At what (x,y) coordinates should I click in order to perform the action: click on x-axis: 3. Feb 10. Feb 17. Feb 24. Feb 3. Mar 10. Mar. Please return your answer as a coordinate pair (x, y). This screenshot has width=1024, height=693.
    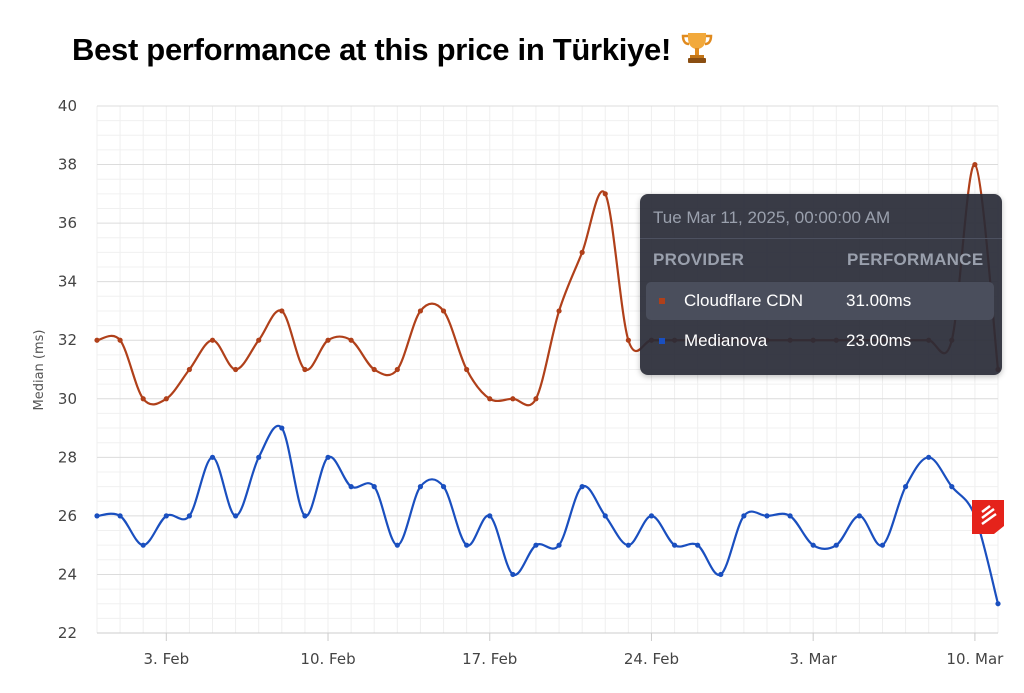
    Looking at the image, I should click on (550, 650).